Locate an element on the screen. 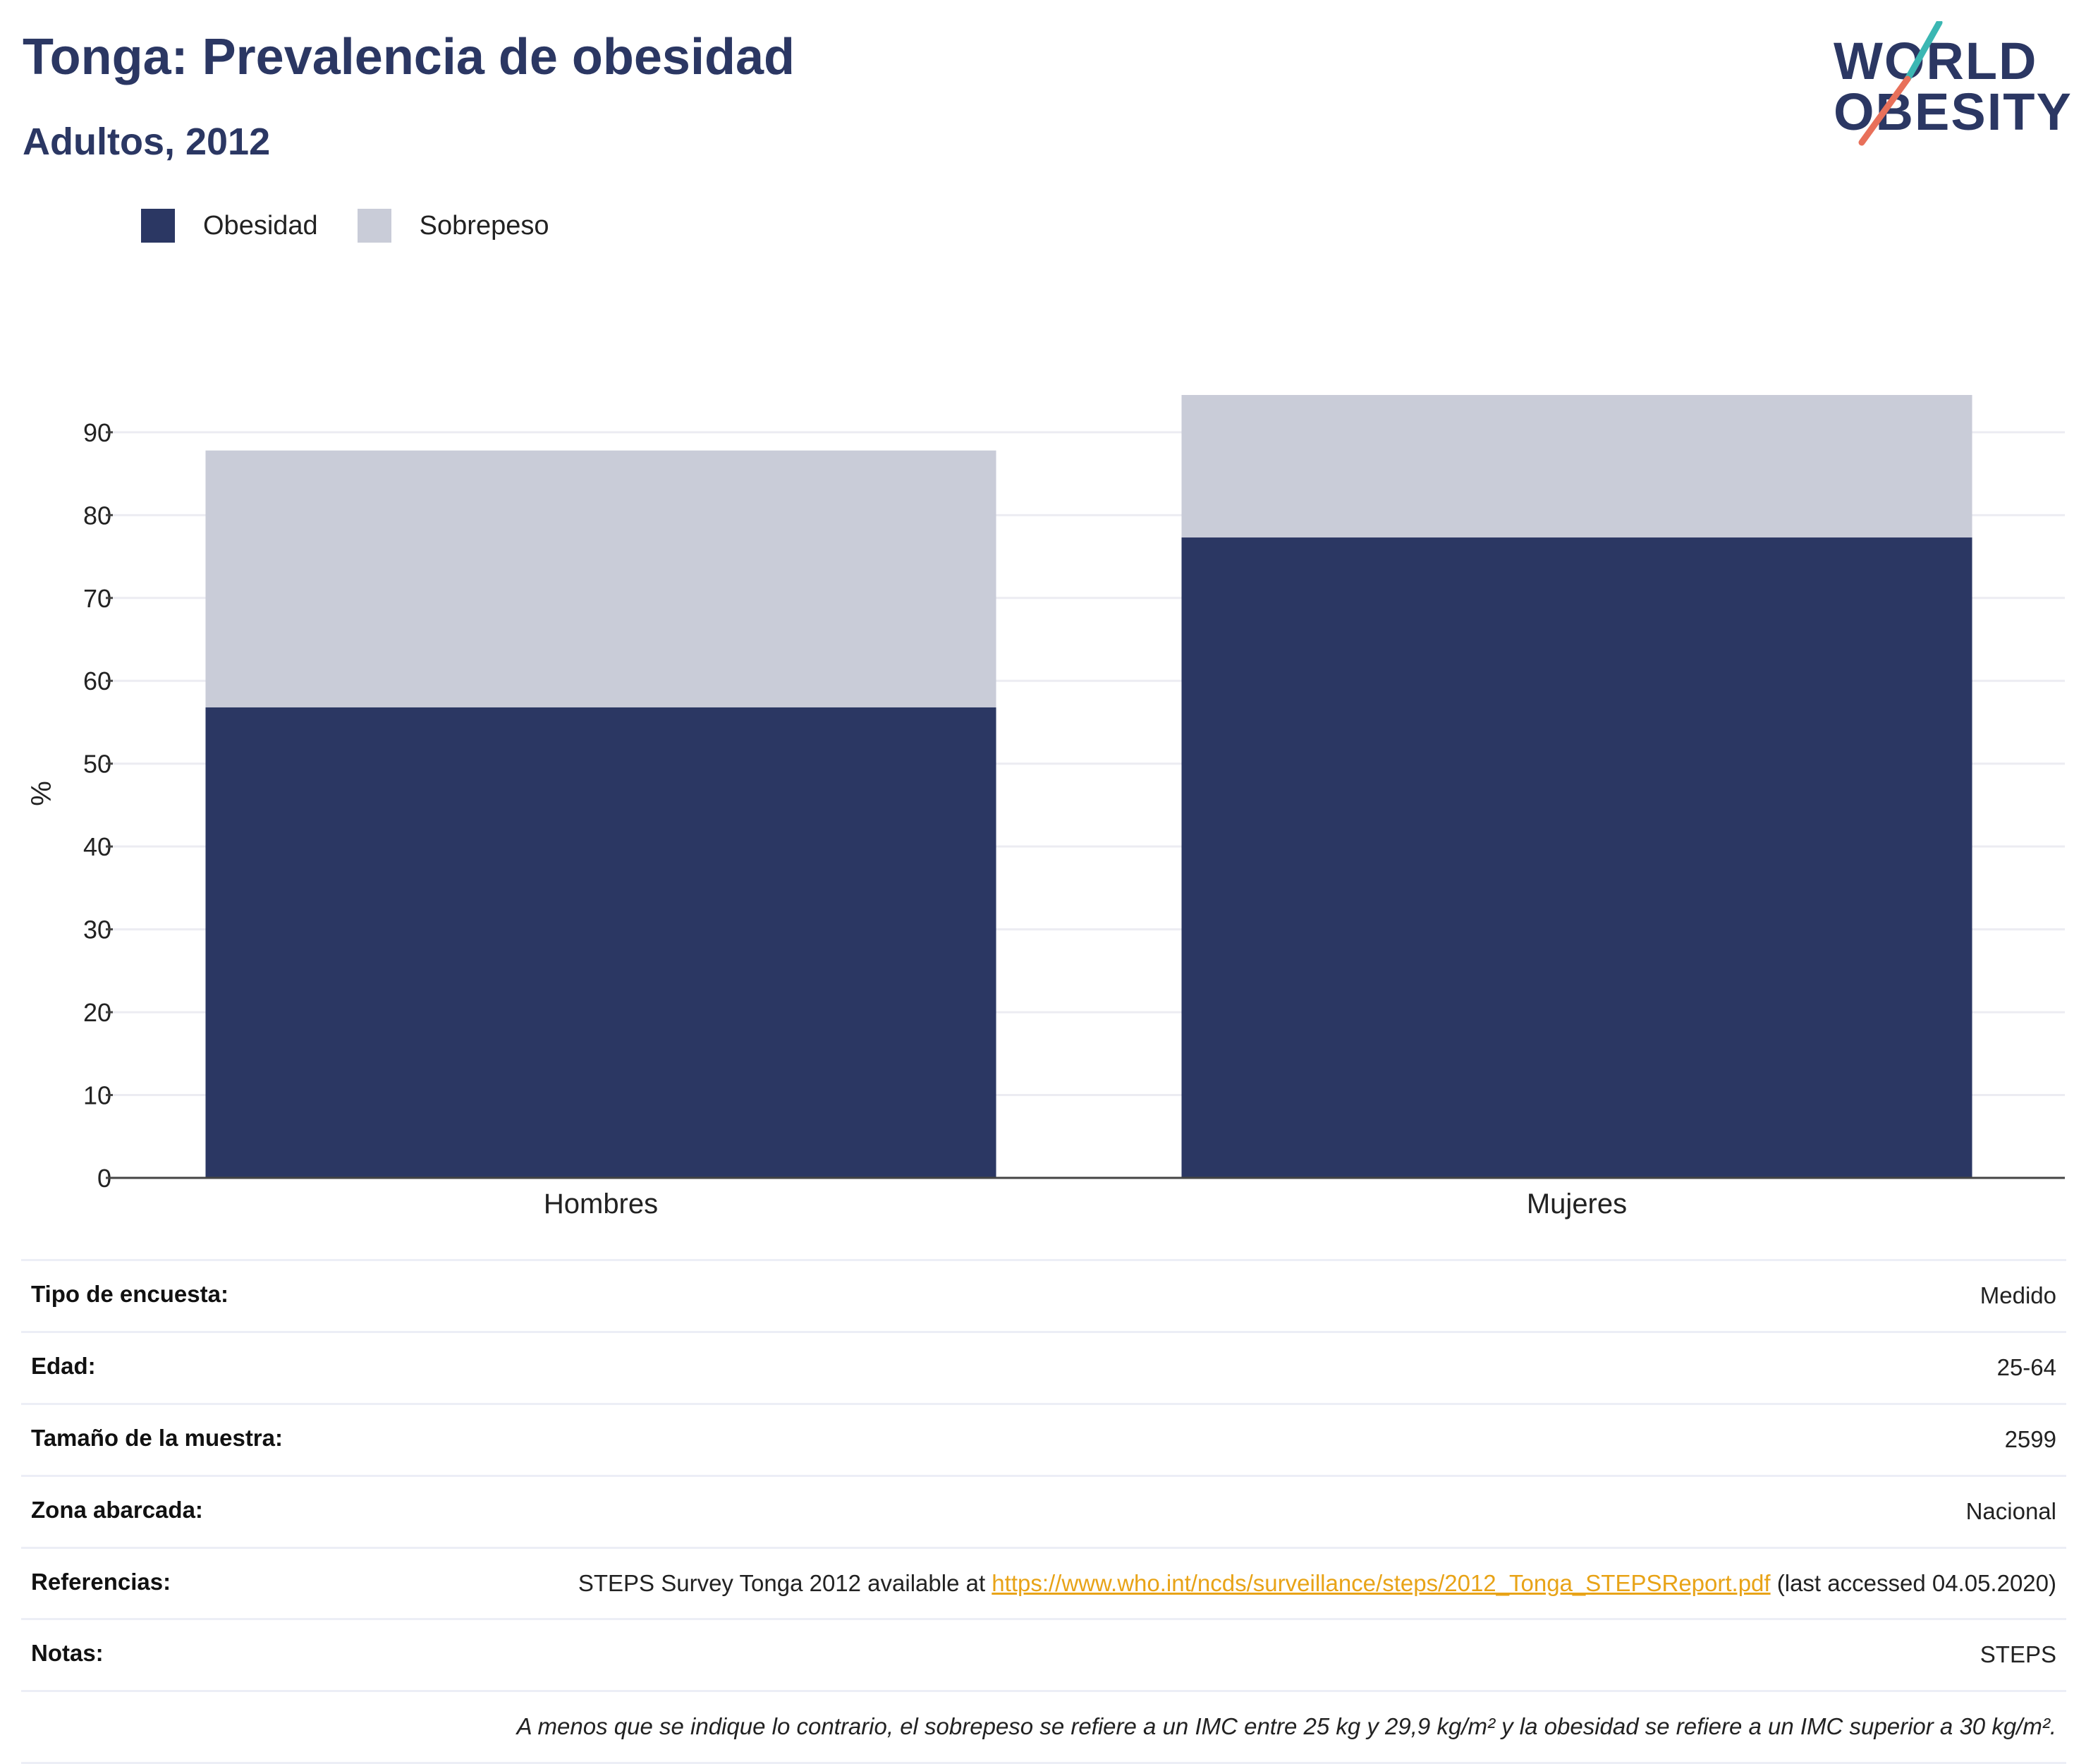 The height and width of the screenshot is (1764, 2086). legend-swatch-sobrepeso is located at coordinates (374, 226).